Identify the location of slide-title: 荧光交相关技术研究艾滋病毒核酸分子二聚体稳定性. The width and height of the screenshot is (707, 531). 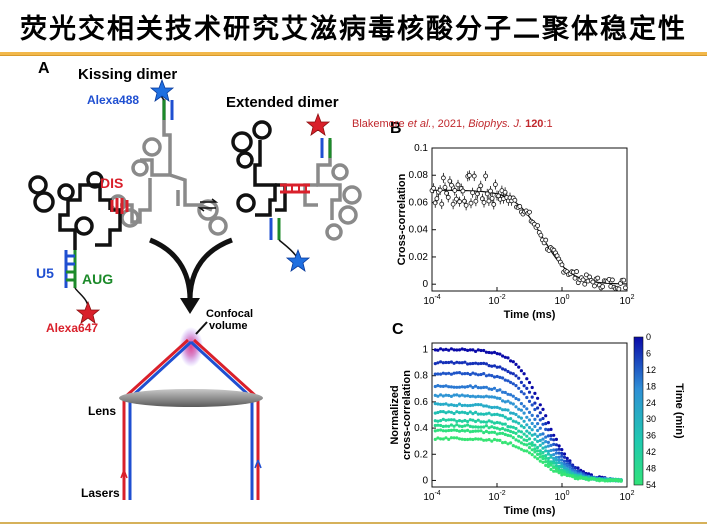
(353, 29).